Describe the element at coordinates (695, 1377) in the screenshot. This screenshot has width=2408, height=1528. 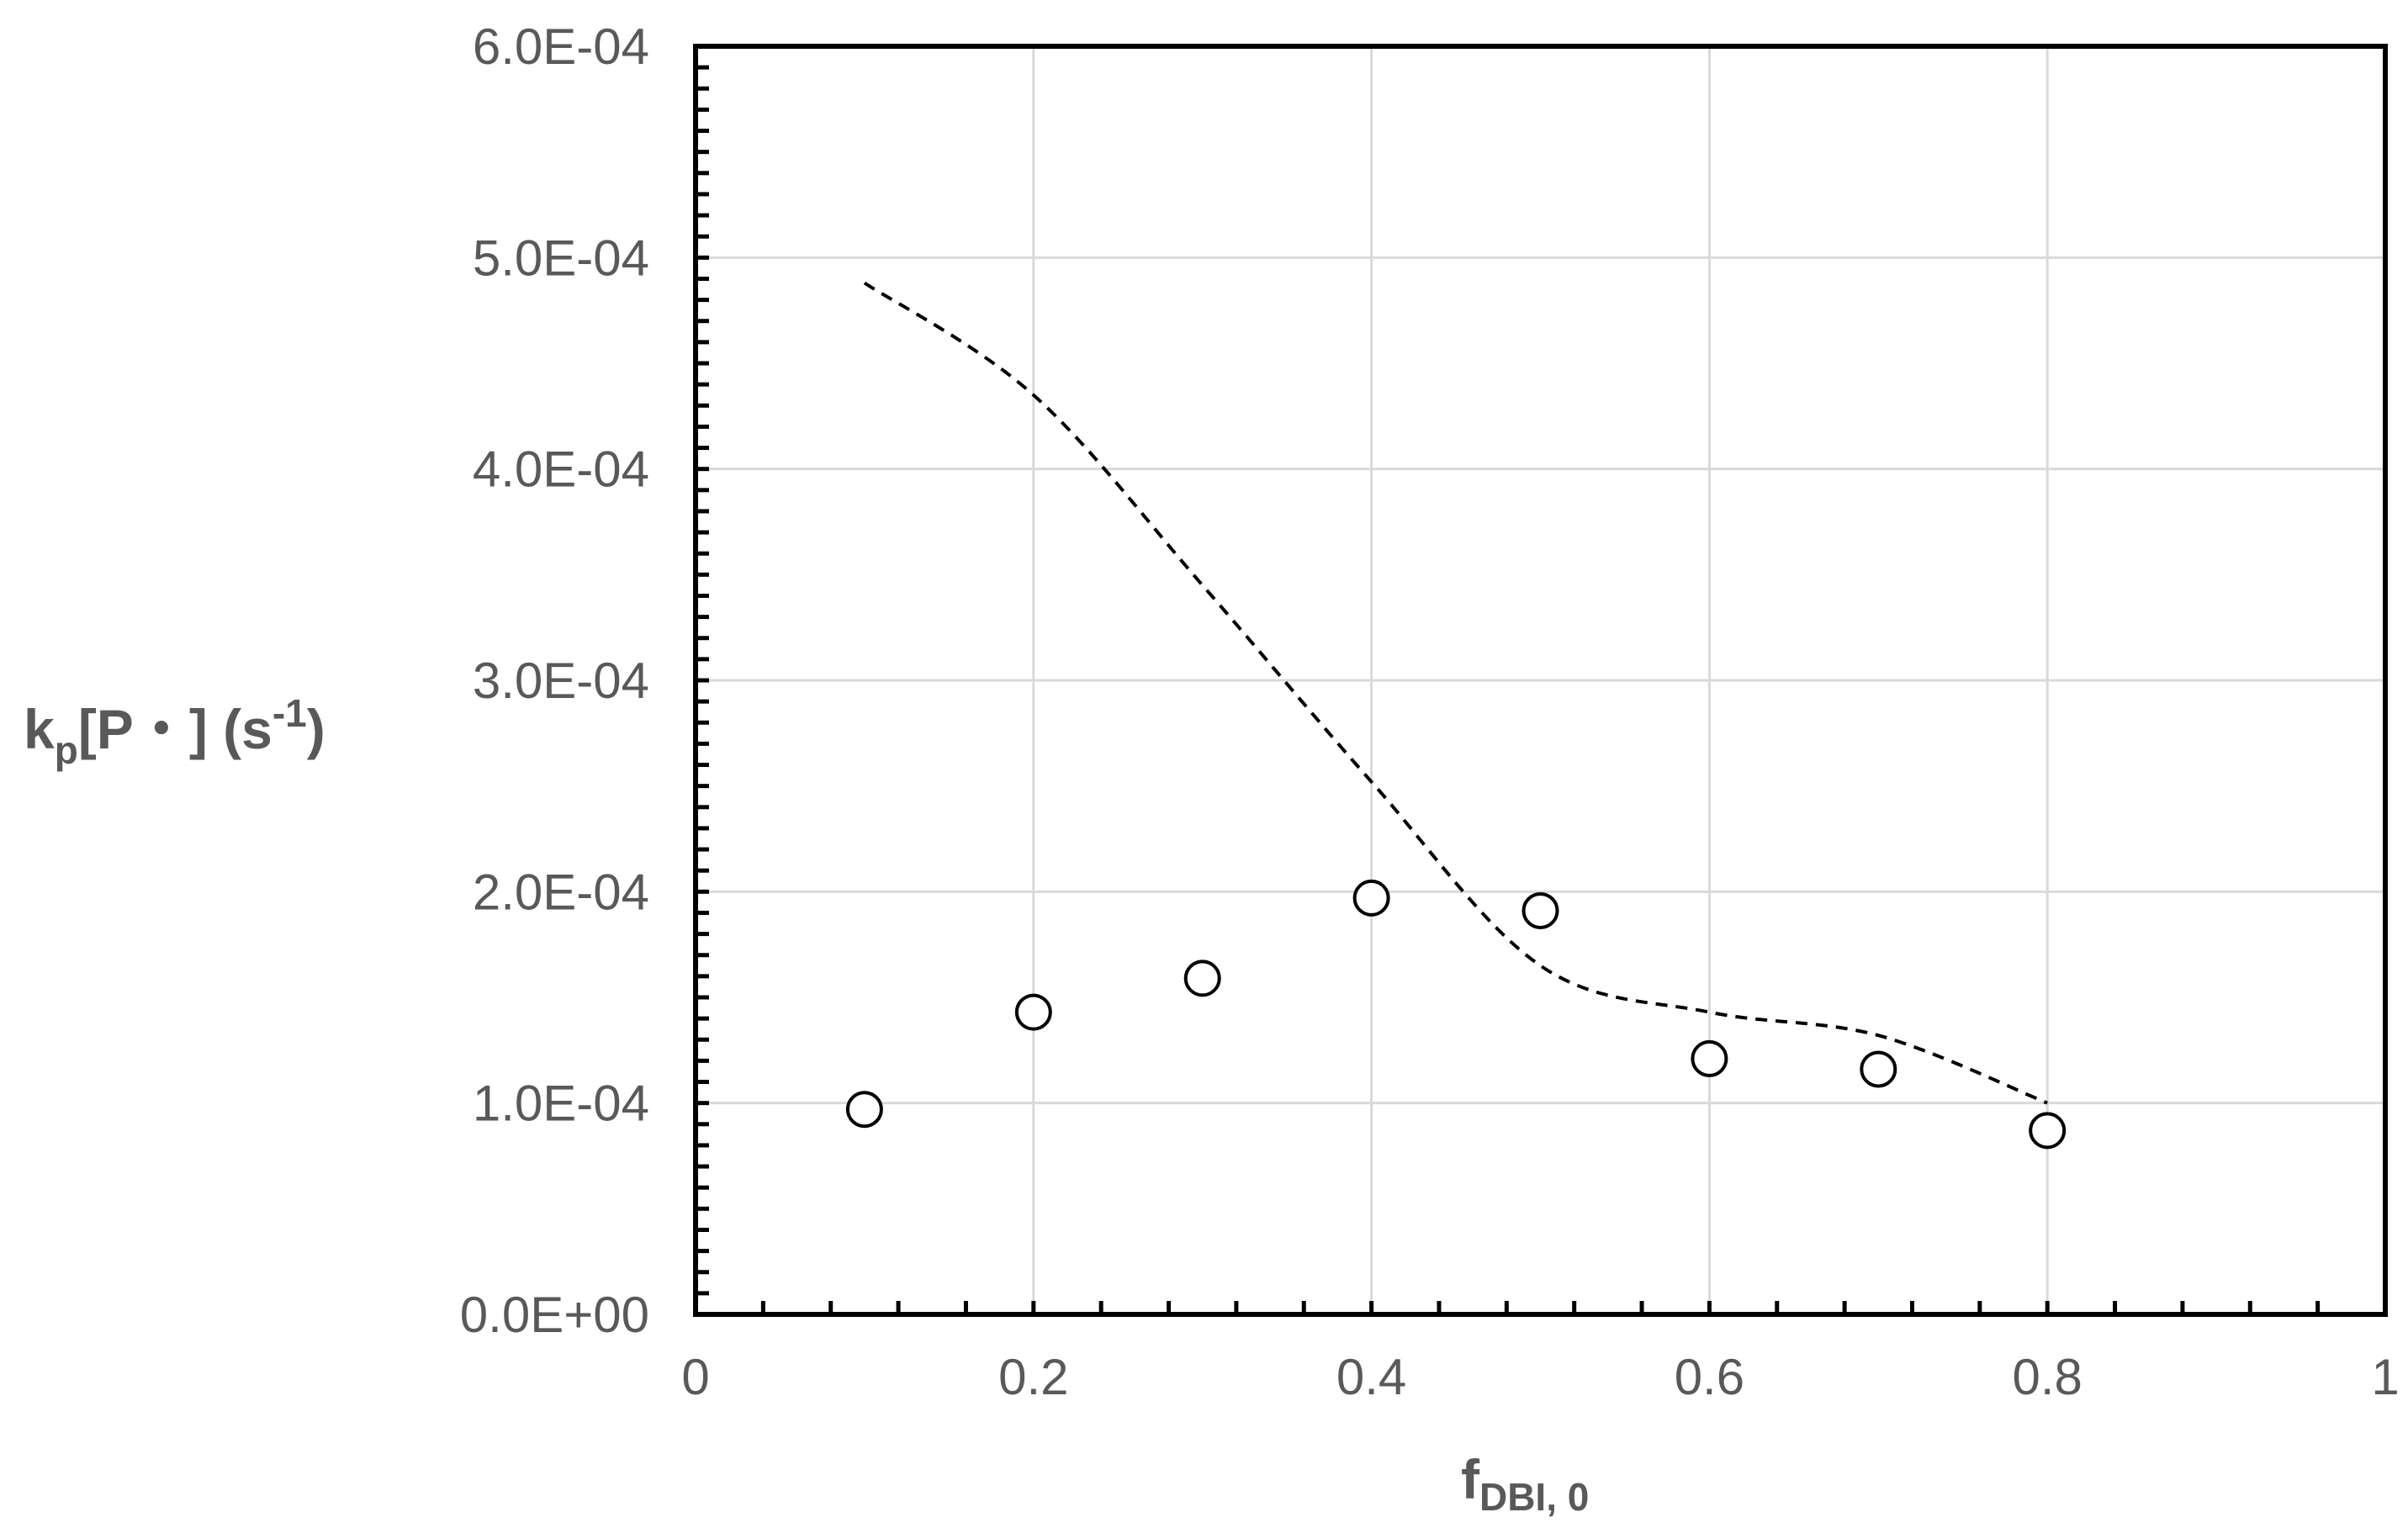
I see `x-tick-label-0: 0` at that location.